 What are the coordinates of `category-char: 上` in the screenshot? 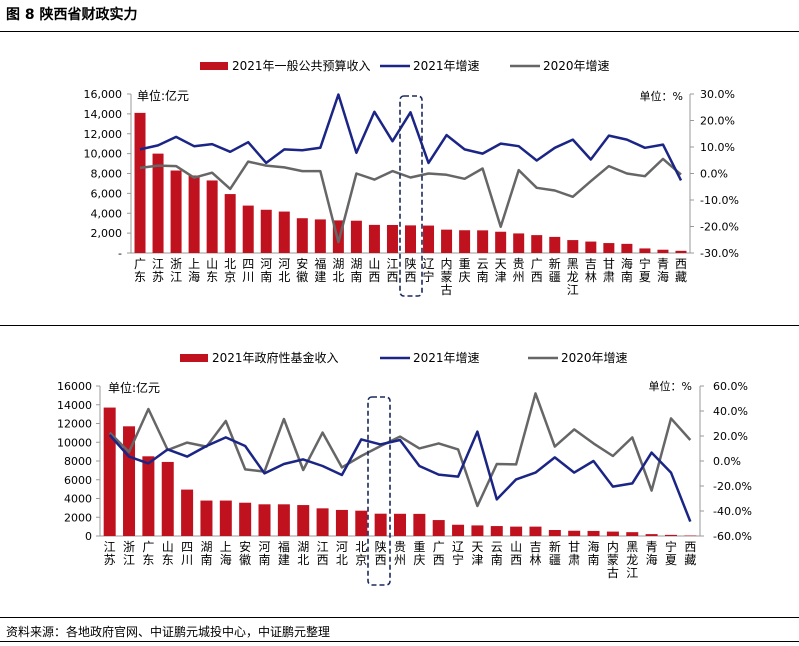 It's located at (226, 547).